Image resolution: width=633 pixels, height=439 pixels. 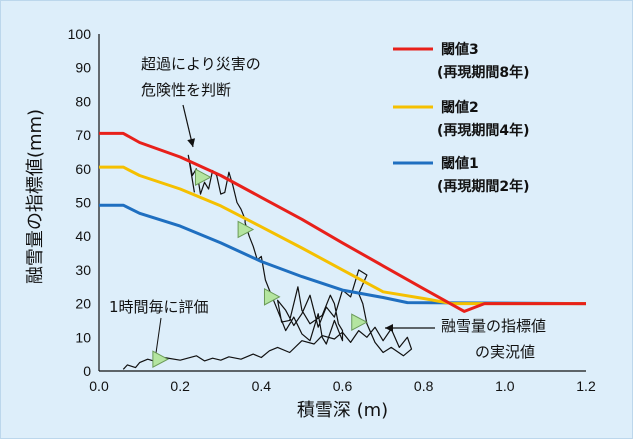 I want to click on legend-sublabel: (再現期間2年), so click(x=483, y=186).